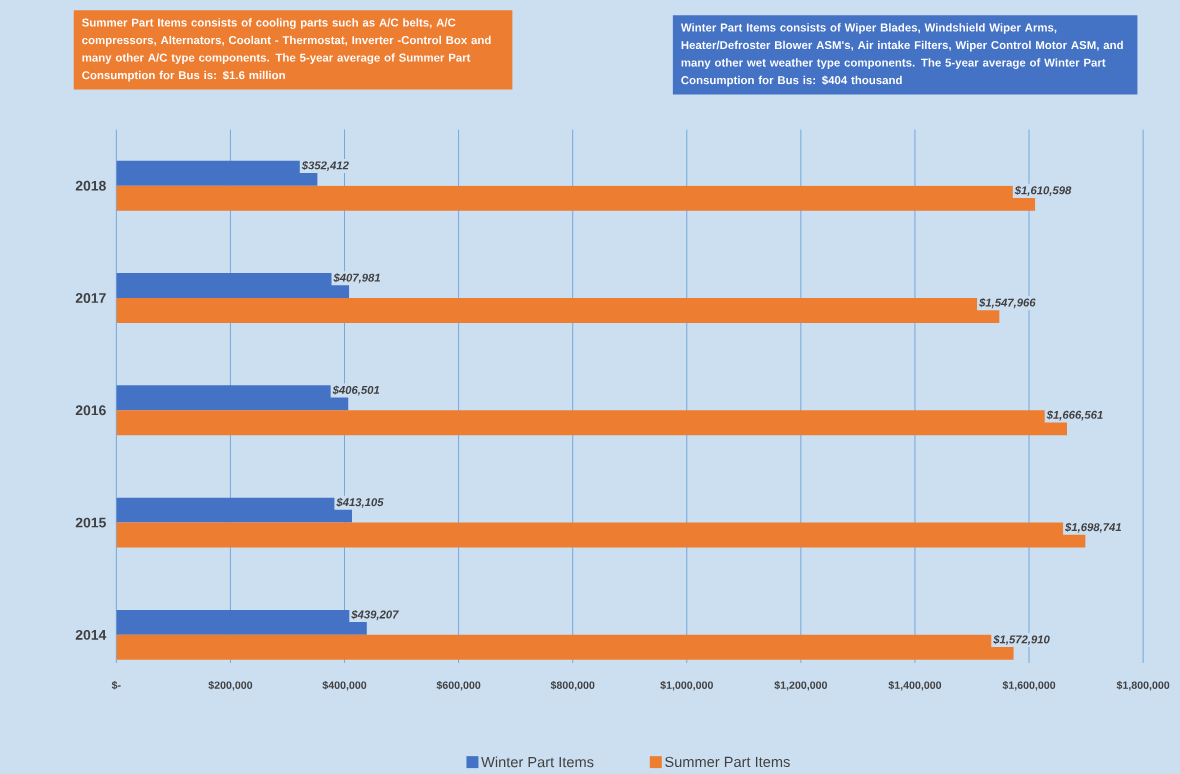 Image resolution: width=1180 pixels, height=774 pixels. What do you see at coordinates (91, 634) in the screenshot?
I see `y-tick-label: 2014` at bounding box center [91, 634].